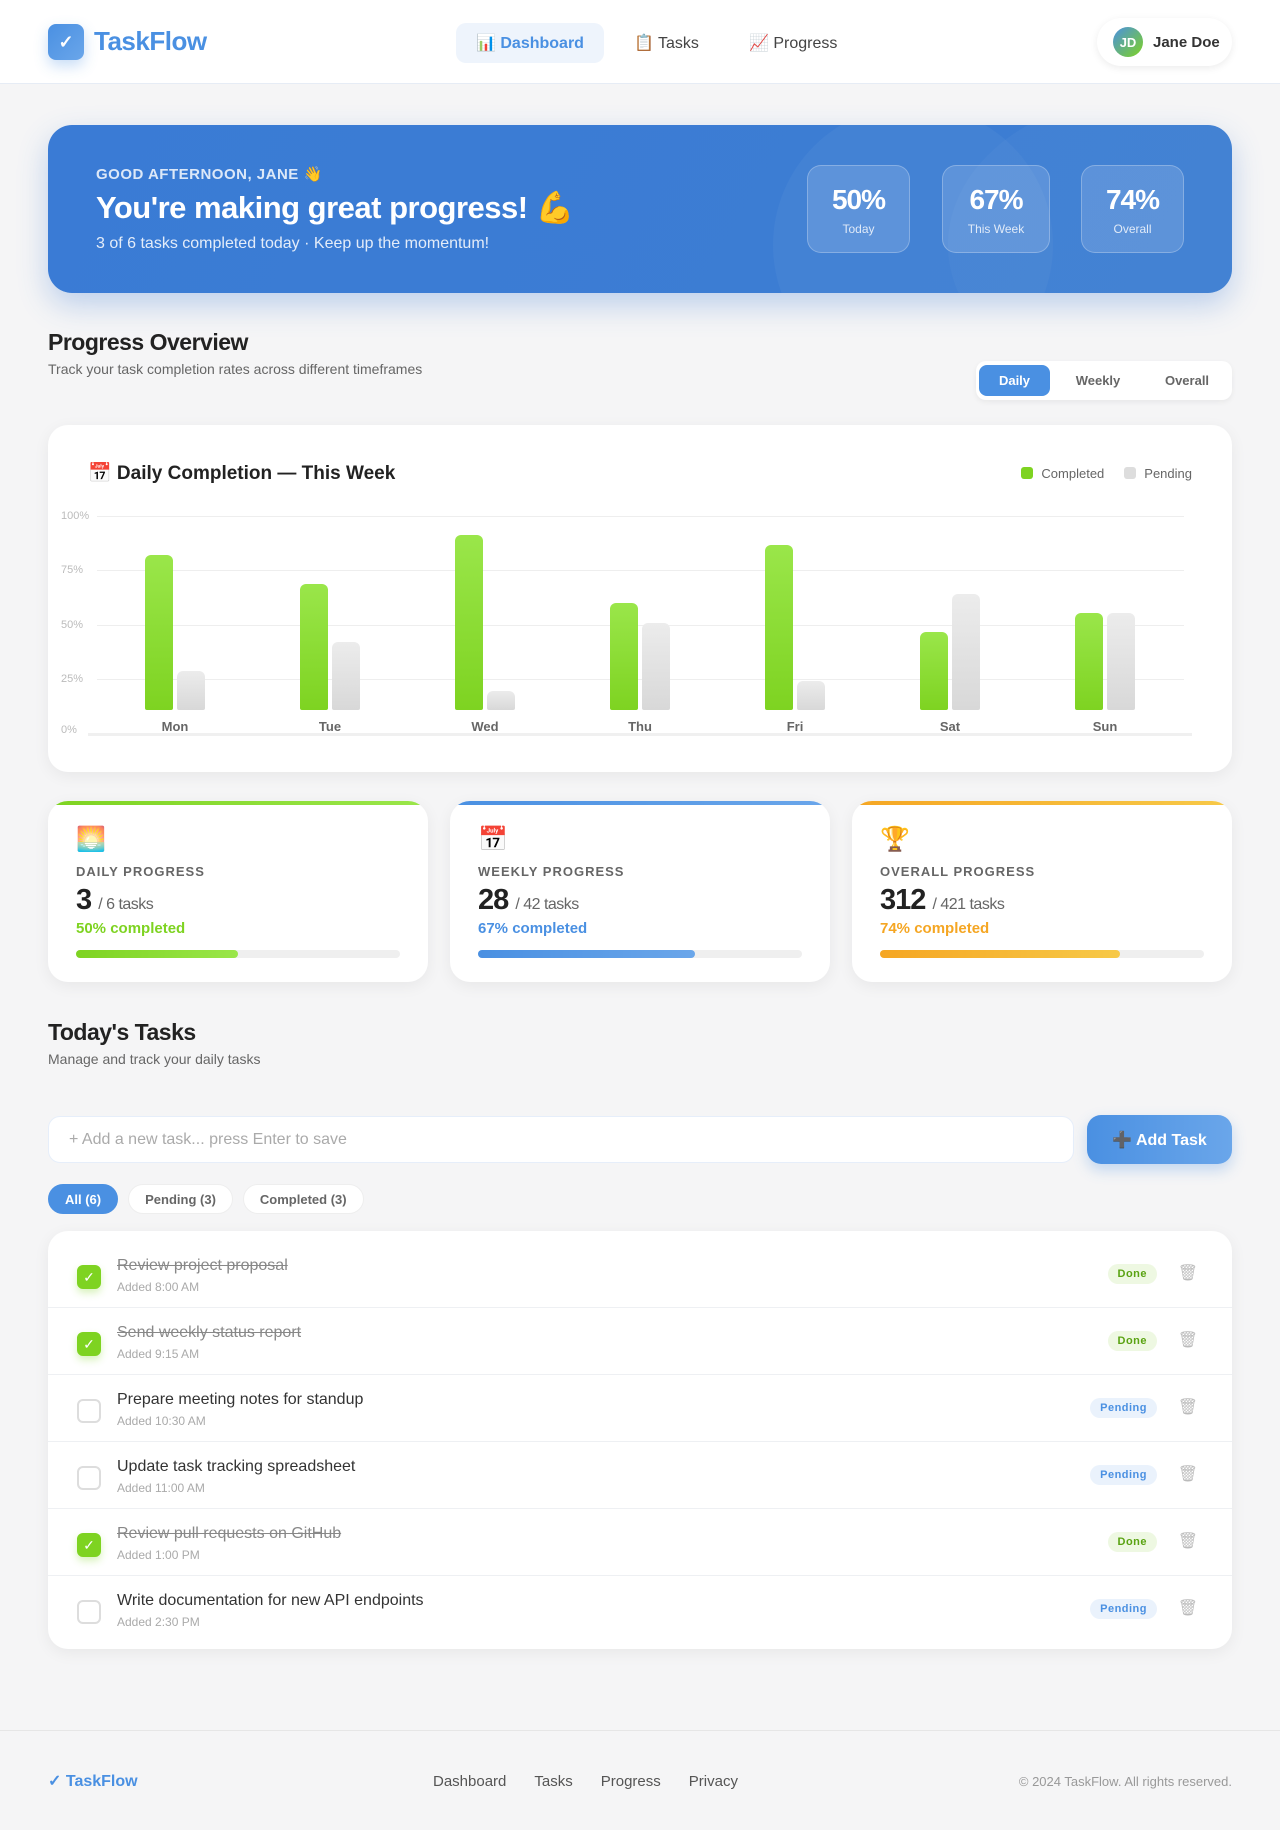 Image resolution: width=1280 pixels, height=1830 pixels. Describe the element at coordinates (1187, 380) in the screenshot. I see `toggle-overall: Overall` at that location.